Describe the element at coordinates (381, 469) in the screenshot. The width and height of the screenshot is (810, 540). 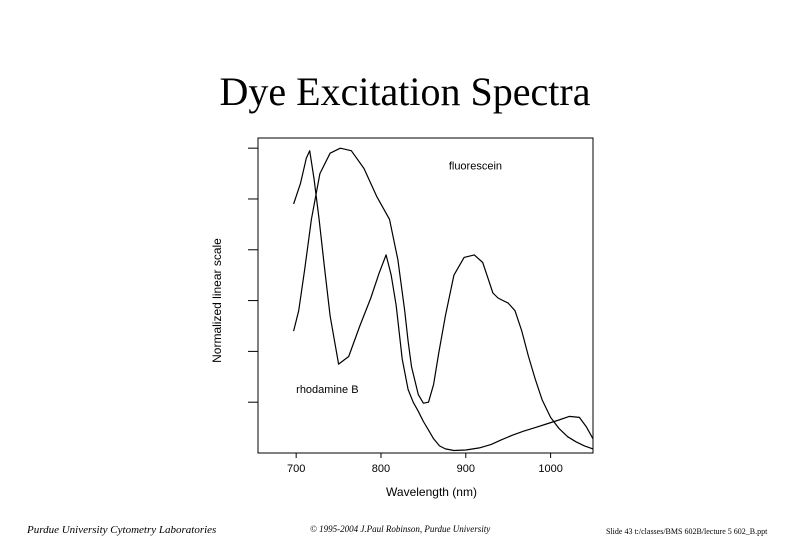
I see `x-tick-label: 800` at that location.